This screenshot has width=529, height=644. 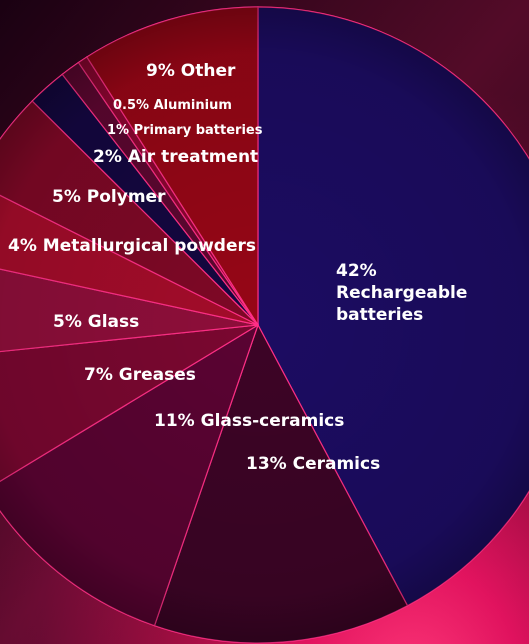 I want to click on slice-label-line: 0.5% Aluminium, so click(x=172, y=105).